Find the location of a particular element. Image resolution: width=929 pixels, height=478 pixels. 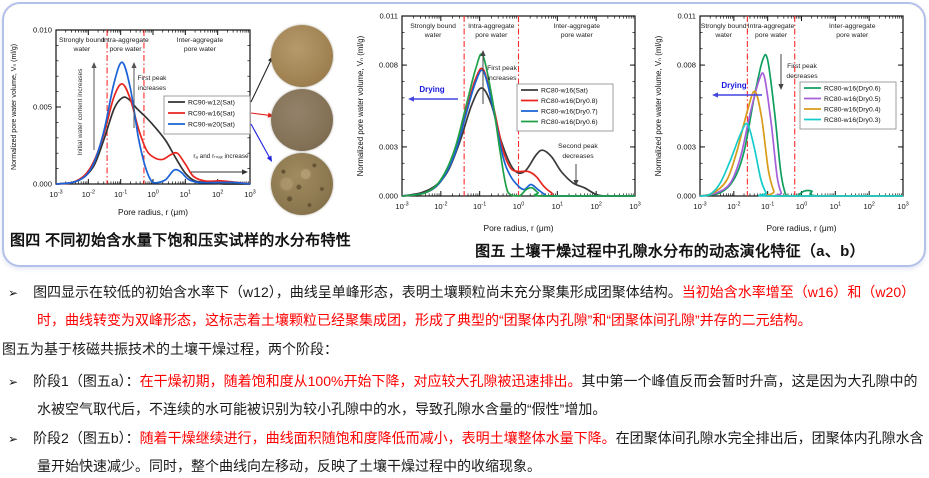

soil-sample-photo-w16 is located at coordinates (302, 120).